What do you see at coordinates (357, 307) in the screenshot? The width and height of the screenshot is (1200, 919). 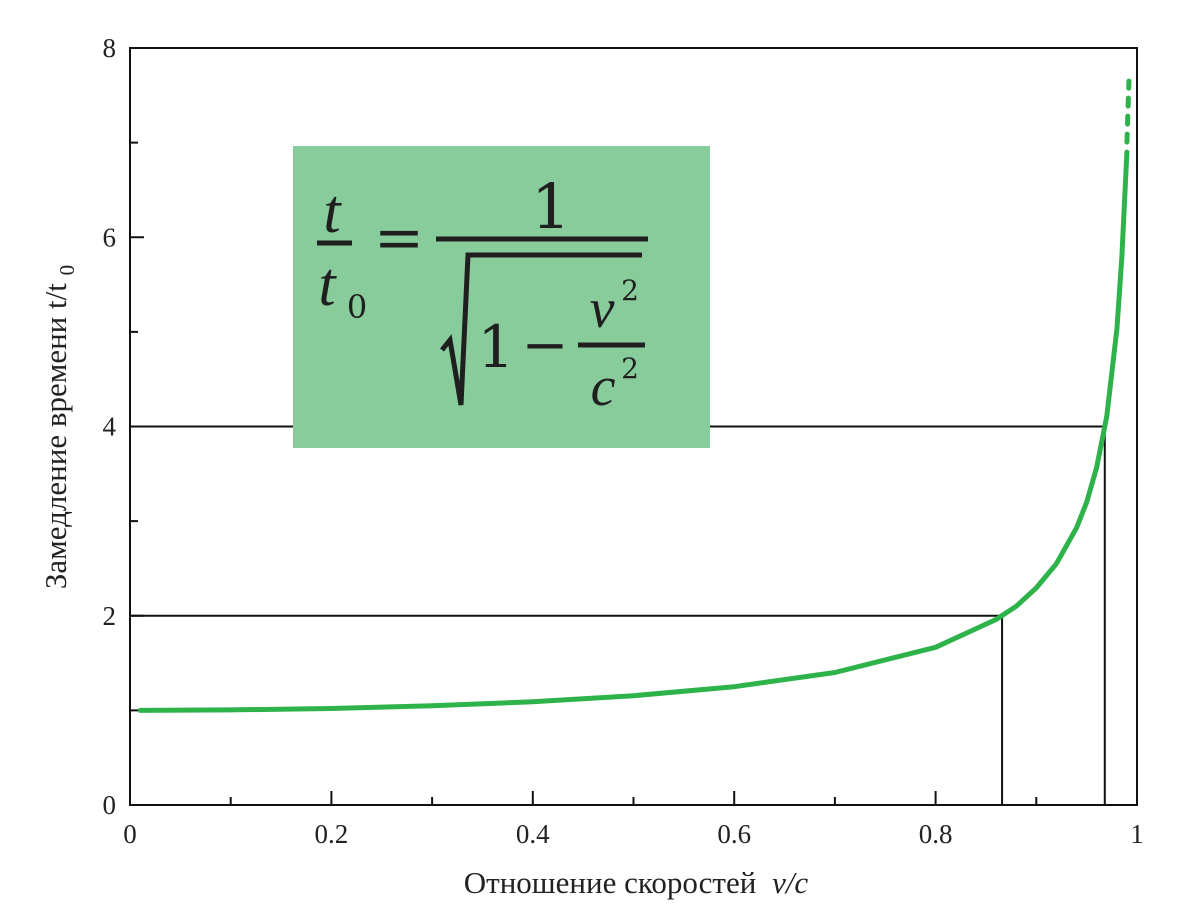 I see `formula-lhs-denominator-subscript: 0` at bounding box center [357, 307].